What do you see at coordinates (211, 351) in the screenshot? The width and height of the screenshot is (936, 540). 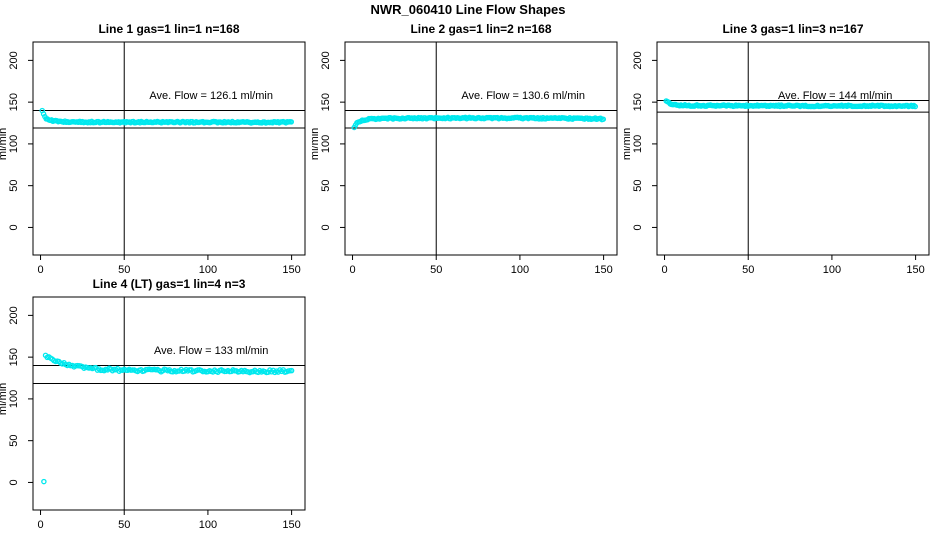 I see `avg-flow-annotation: Ave. Flow = 133 ml/min` at bounding box center [211, 351].